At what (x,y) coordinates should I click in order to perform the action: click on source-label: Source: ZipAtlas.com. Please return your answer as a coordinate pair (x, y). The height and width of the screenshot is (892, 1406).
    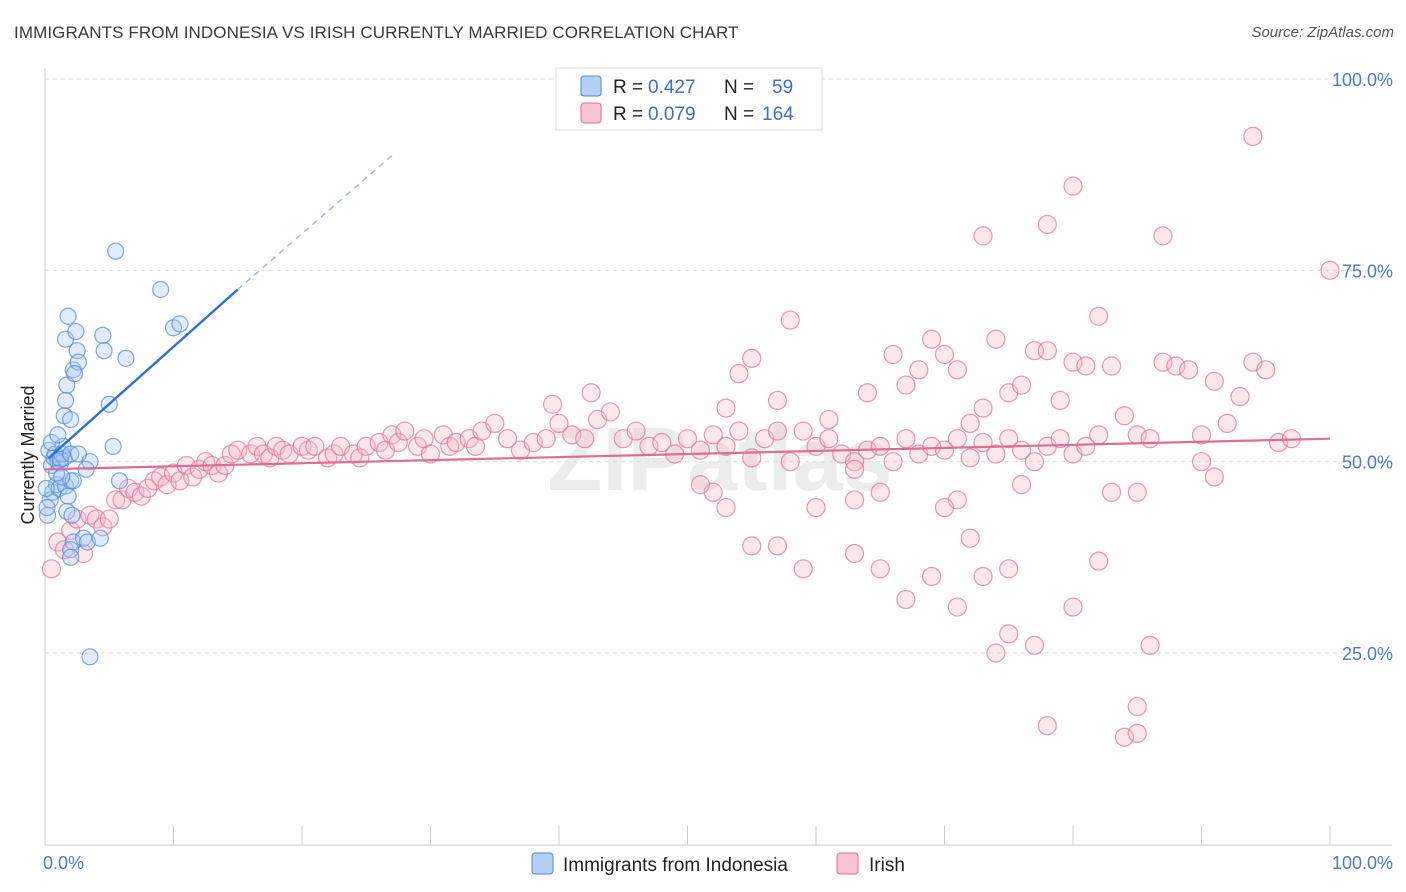
    Looking at the image, I should click on (1322, 32).